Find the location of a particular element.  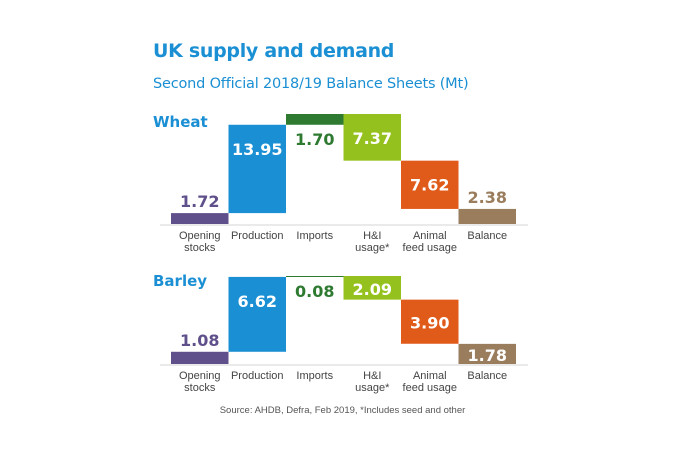

value-label: 1.08 is located at coordinates (199, 340).